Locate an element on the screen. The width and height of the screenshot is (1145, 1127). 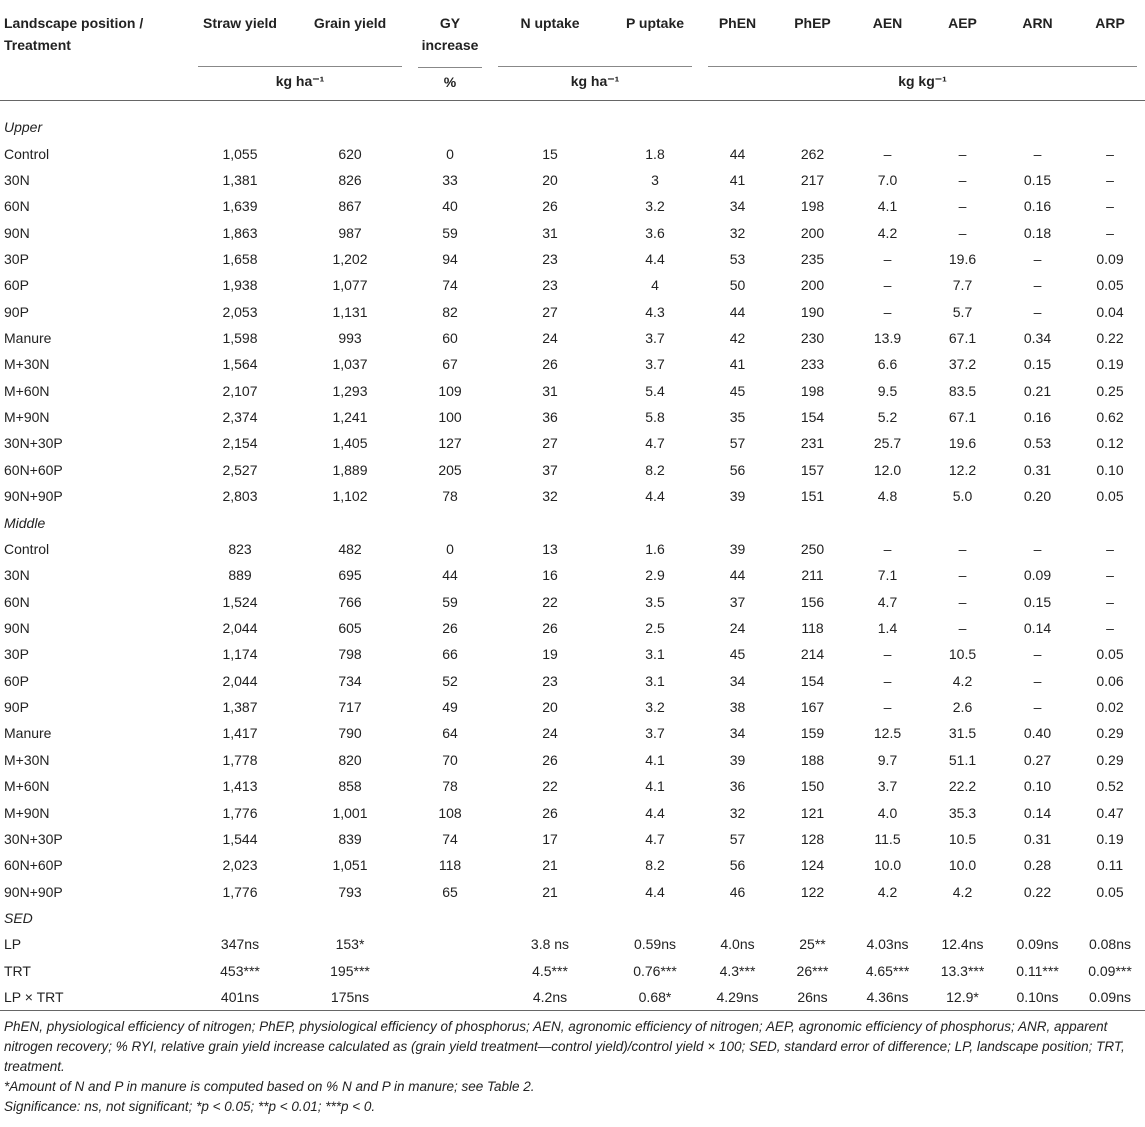
cell: 31 is located at coordinates (550, 390).